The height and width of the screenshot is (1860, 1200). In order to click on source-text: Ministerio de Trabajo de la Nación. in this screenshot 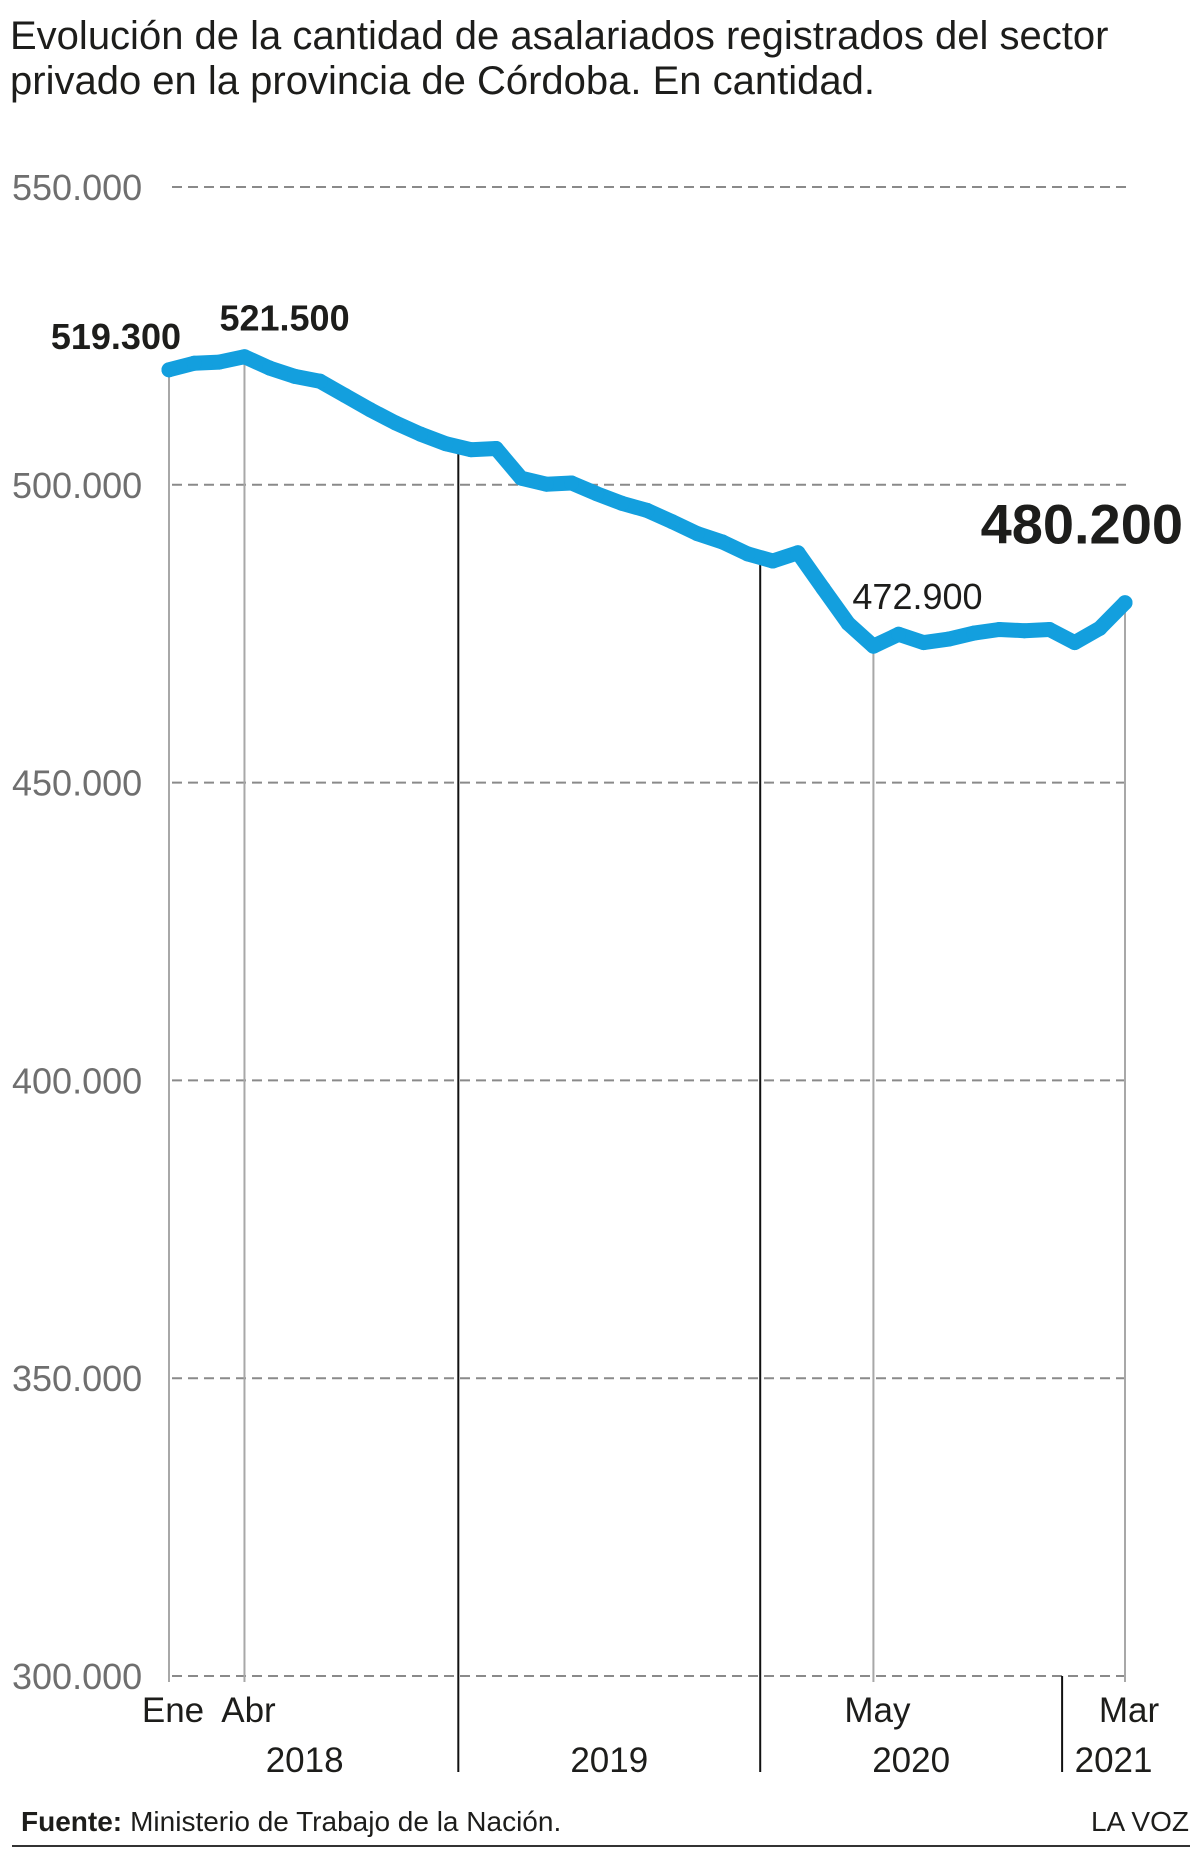, I will do `click(345, 1821)`.